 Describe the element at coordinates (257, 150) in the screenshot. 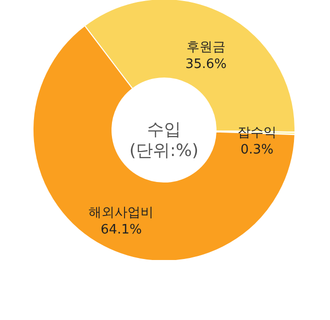

I see `data-label: 0.3%` at that location.